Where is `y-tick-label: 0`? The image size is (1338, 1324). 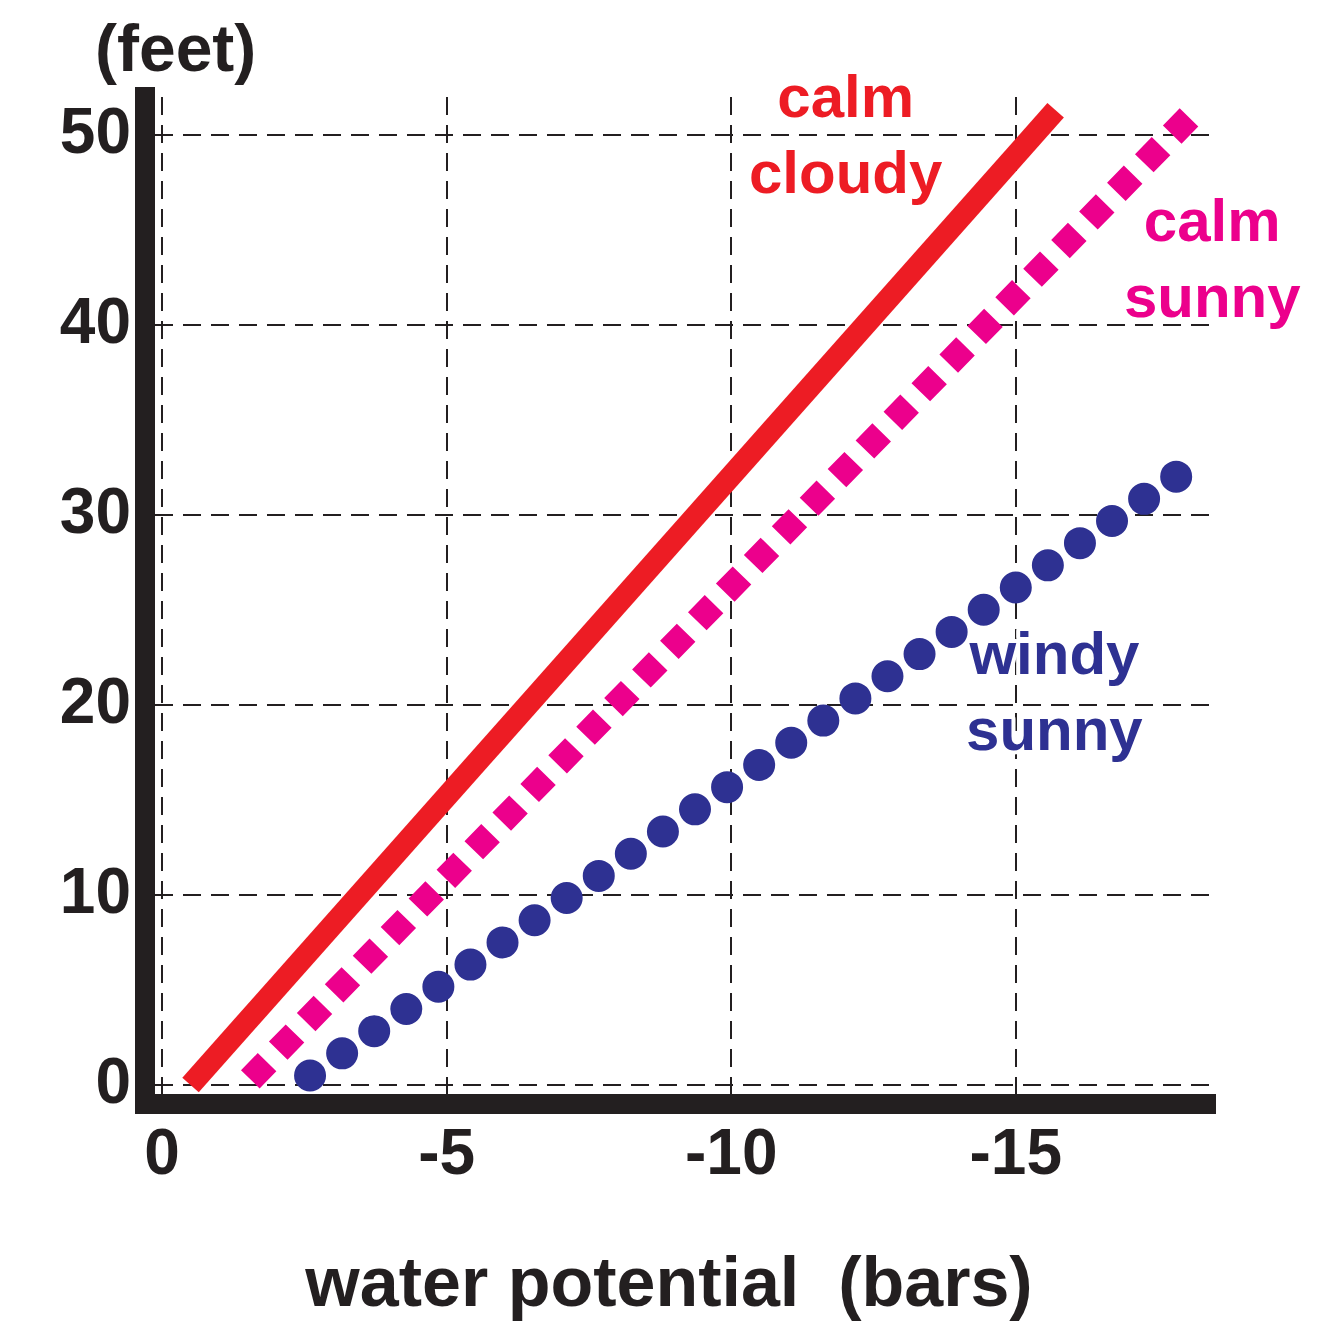
y-tick-label: 0 is located at coordinates (113, 1080).